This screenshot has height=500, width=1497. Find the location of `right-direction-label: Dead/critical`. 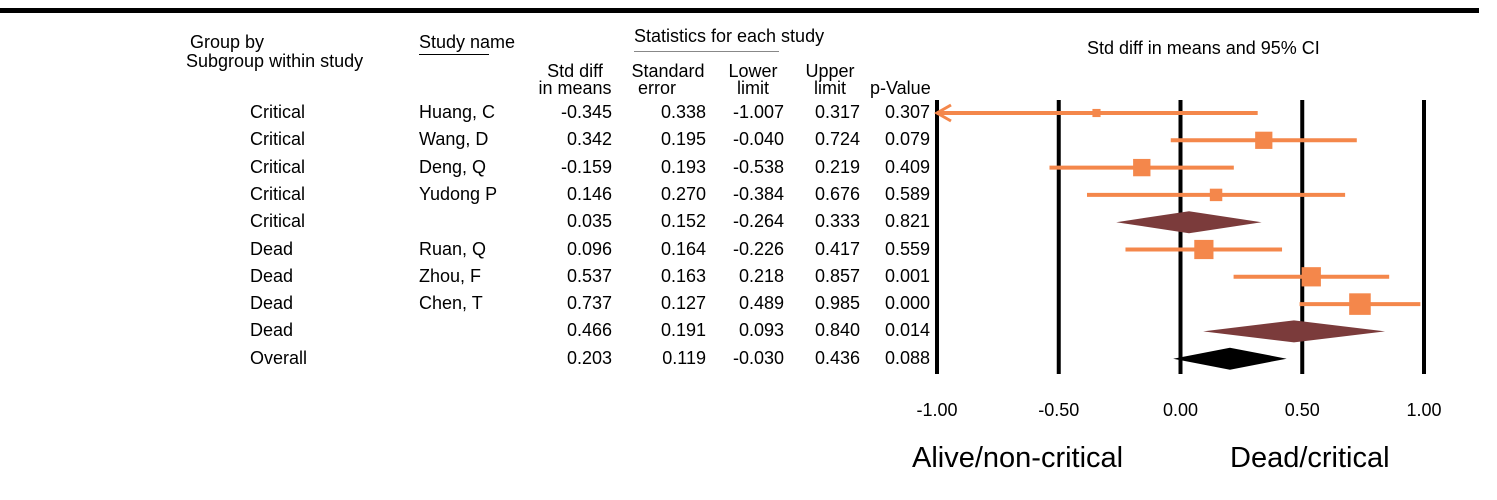

right-direction-label: Dead/critical is located at coordinates (1310, 458).